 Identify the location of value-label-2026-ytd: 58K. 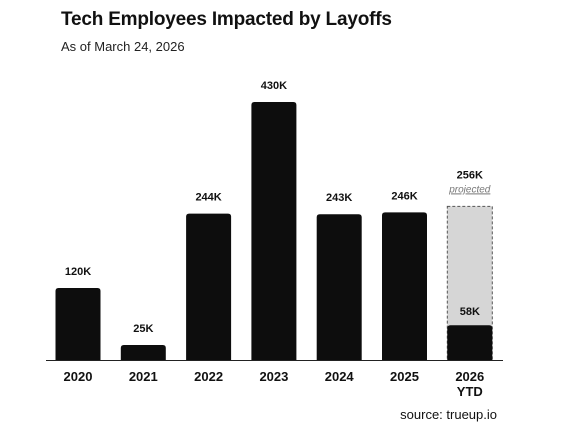
(470, 312).